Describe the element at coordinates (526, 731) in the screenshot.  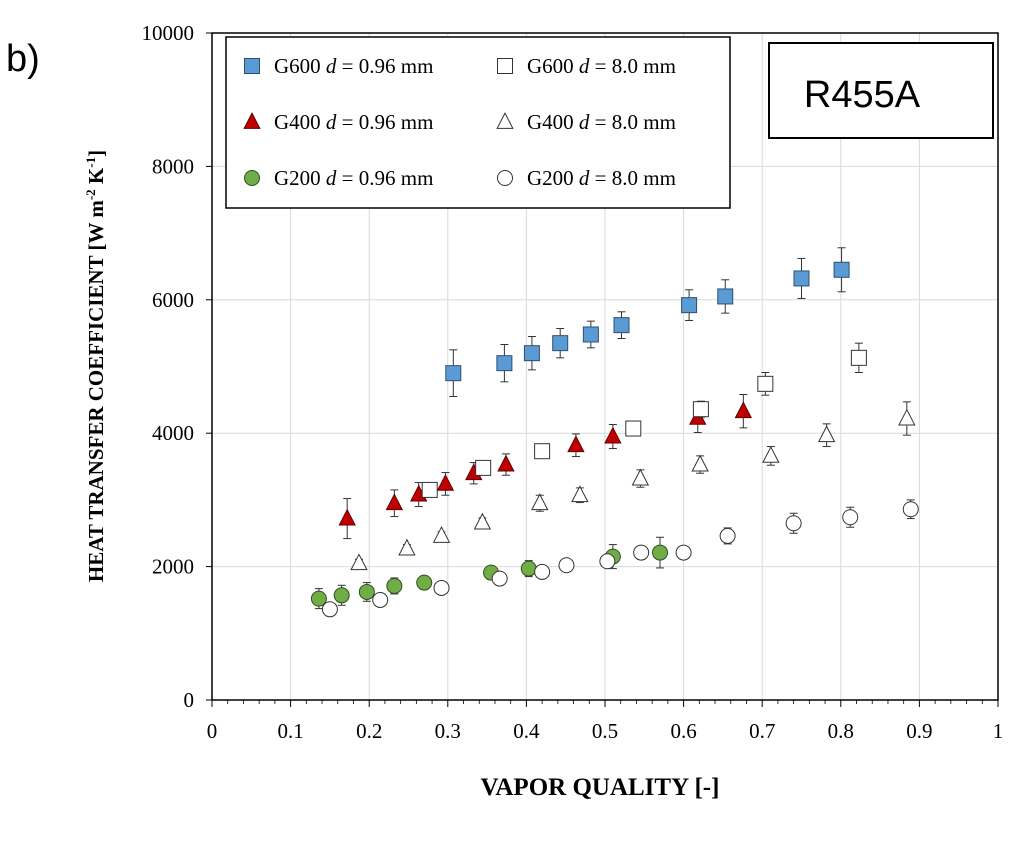
I see `x-tick-label: 0.4` at that location.